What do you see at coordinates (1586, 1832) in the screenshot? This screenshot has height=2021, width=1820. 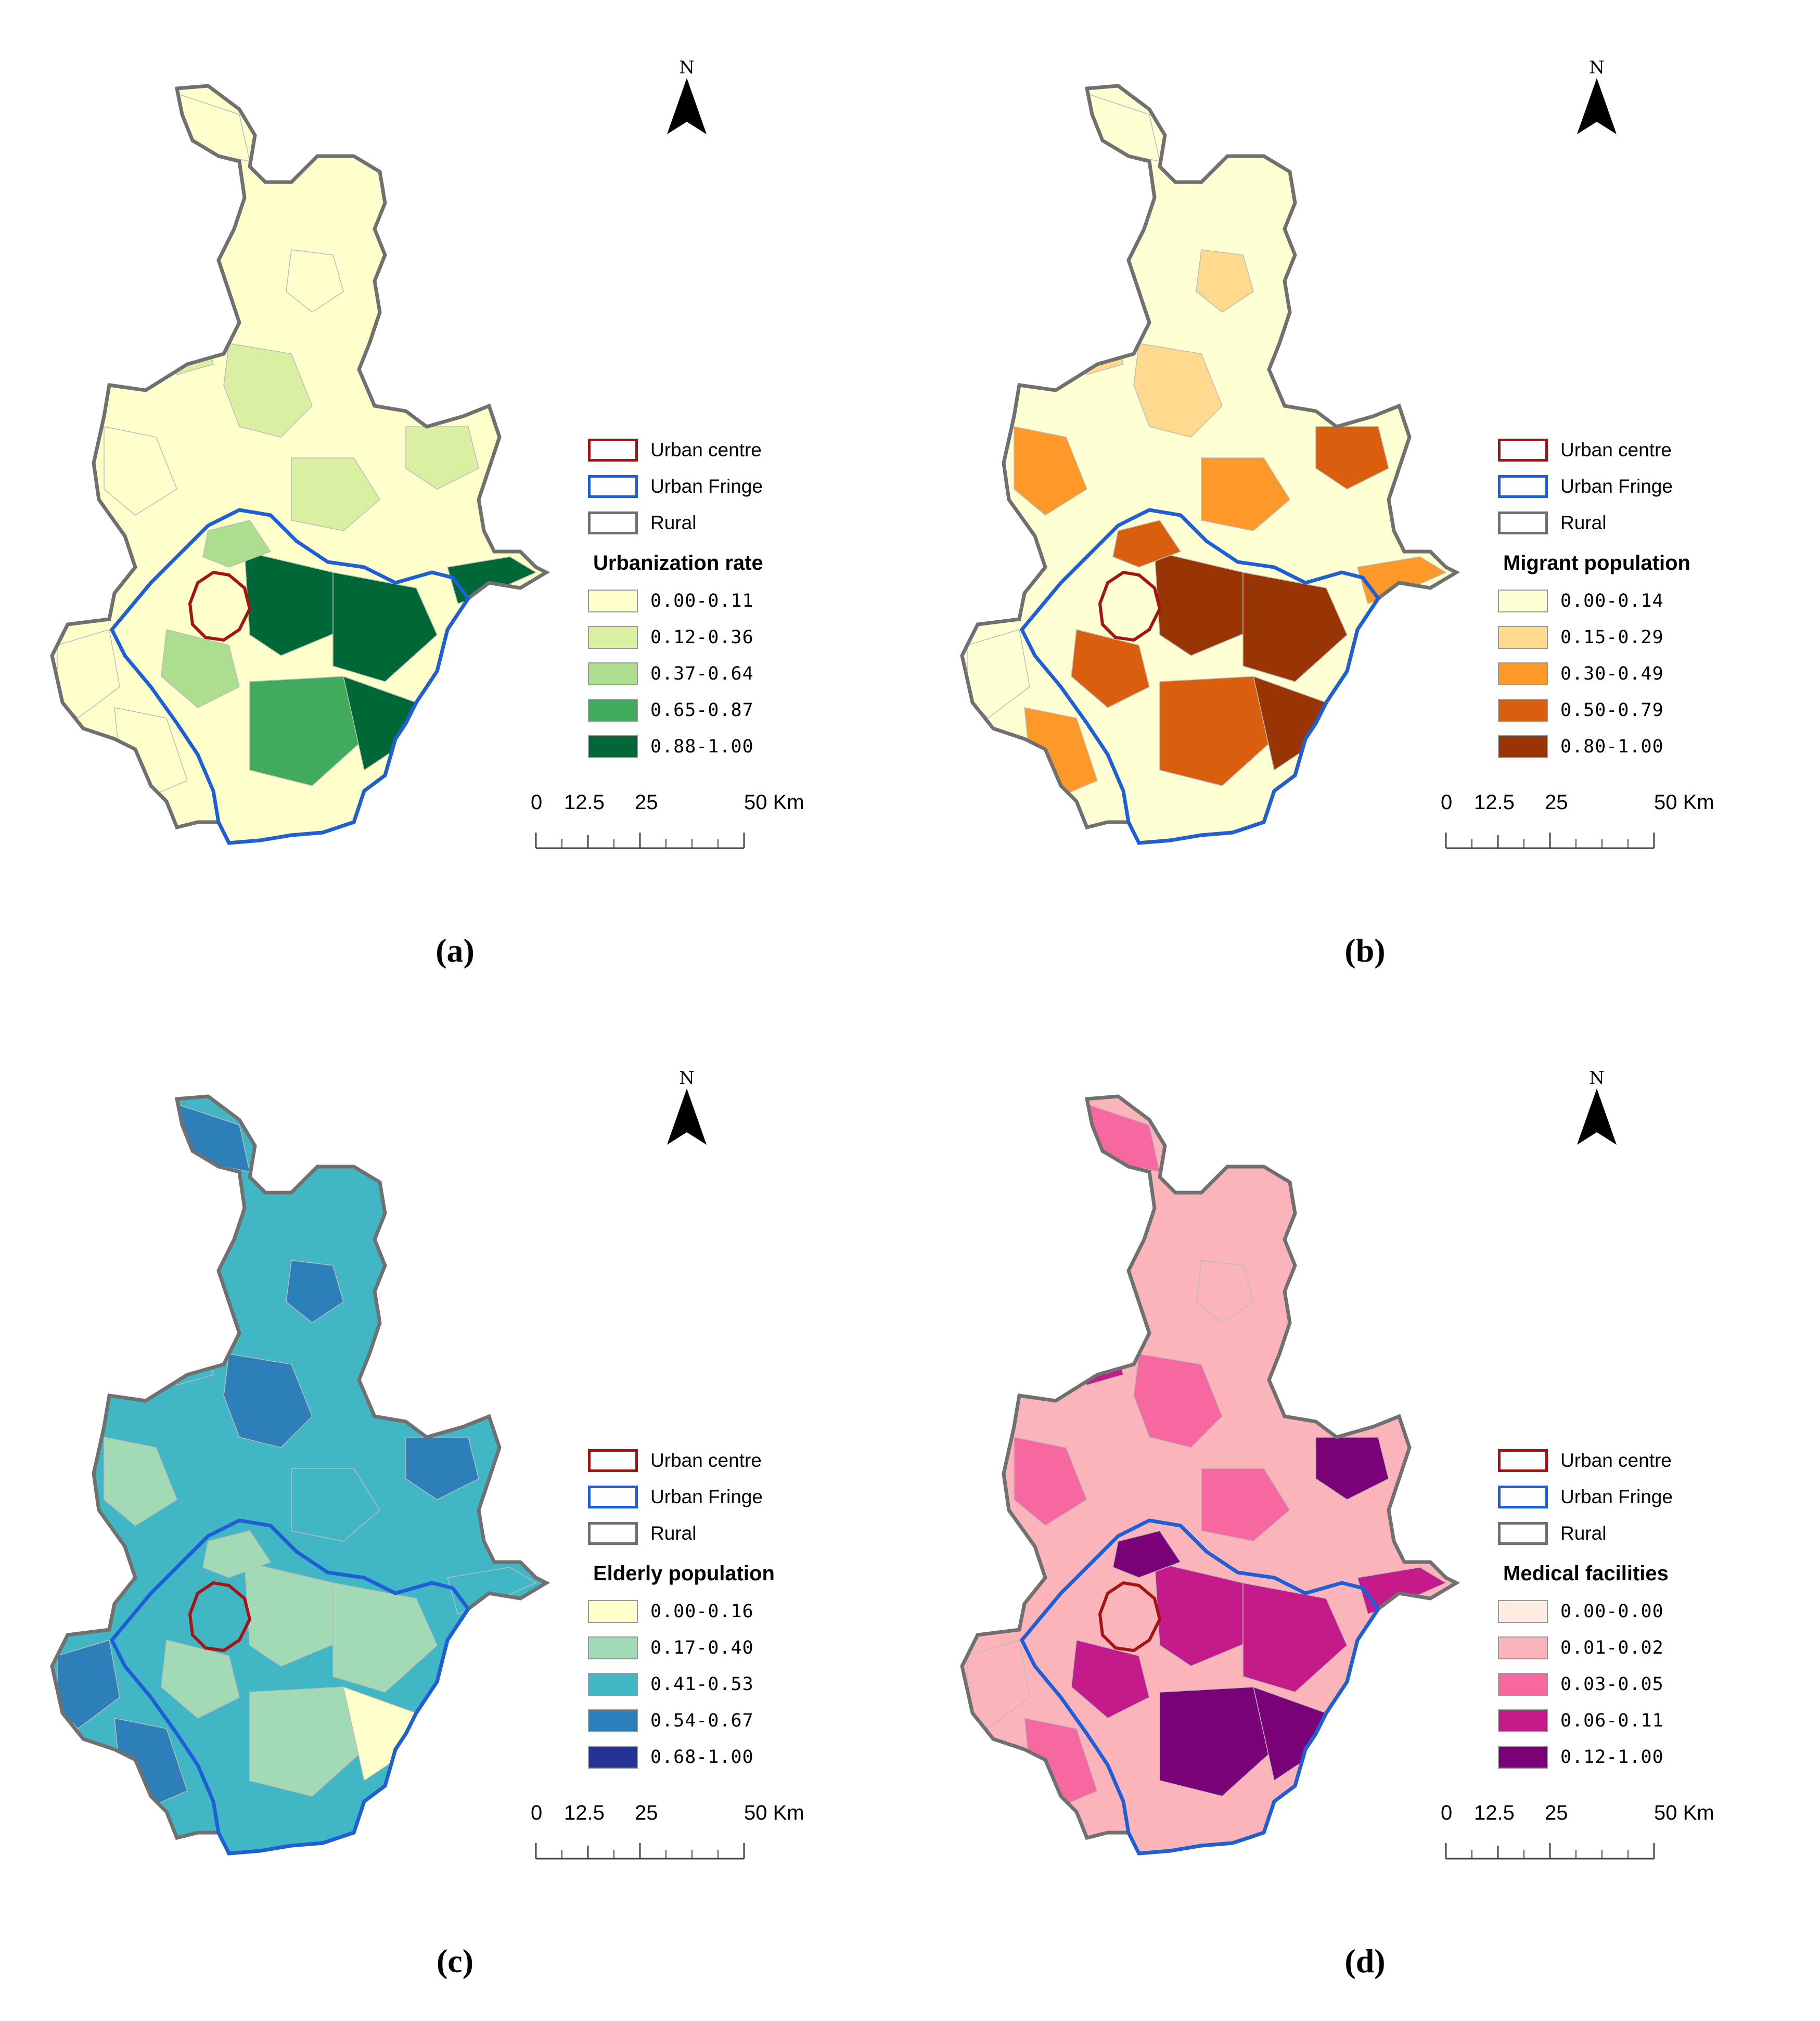 I see `scale-bar: 0 12.5 25 50 Km` at bounding box center [1586, 1832].